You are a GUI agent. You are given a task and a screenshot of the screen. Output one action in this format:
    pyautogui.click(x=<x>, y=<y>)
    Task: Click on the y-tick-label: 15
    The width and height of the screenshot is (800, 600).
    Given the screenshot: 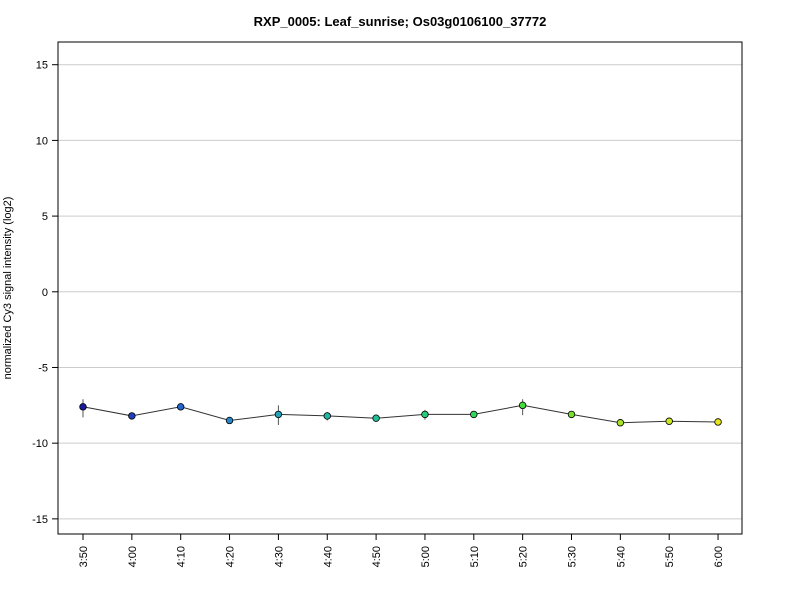 What is the action you would take?
    pyautogui.click(x=42, y=66)
    